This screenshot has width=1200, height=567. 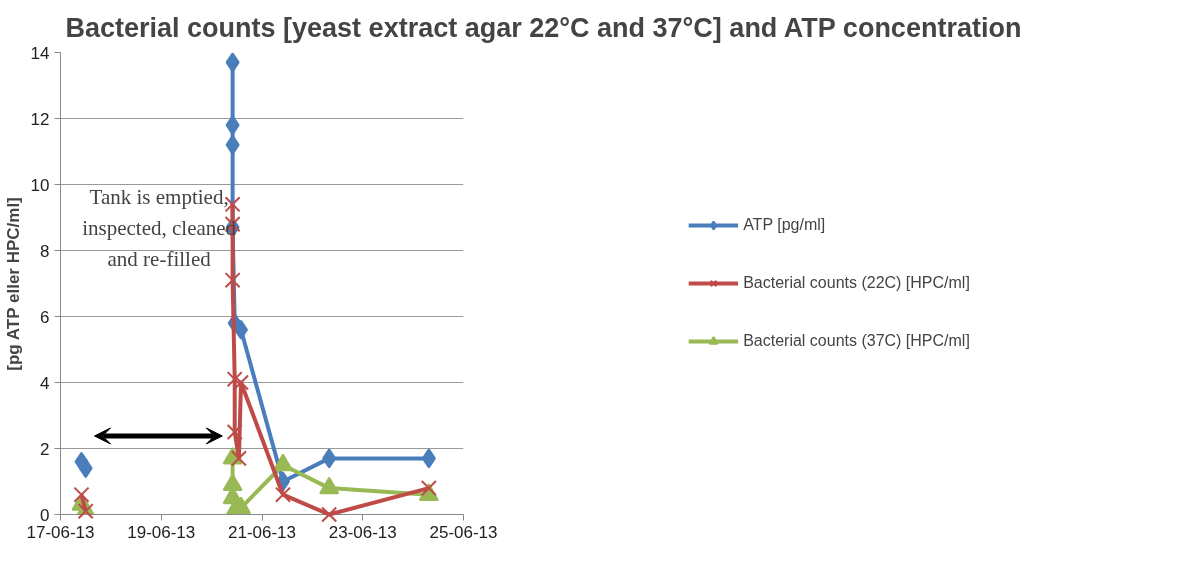 What do you see at coordinates (161, 532) in the screenshot?
I see `x-tick-label: 19-06-13` at bounding box center [161, 532].